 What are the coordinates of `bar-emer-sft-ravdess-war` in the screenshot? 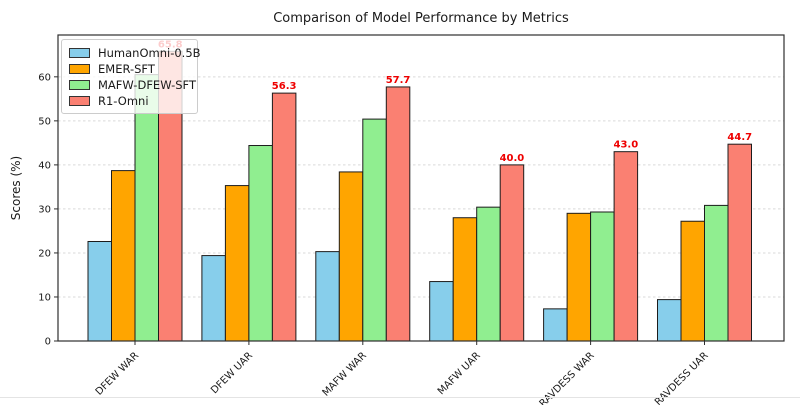 It's located at (579, 277).